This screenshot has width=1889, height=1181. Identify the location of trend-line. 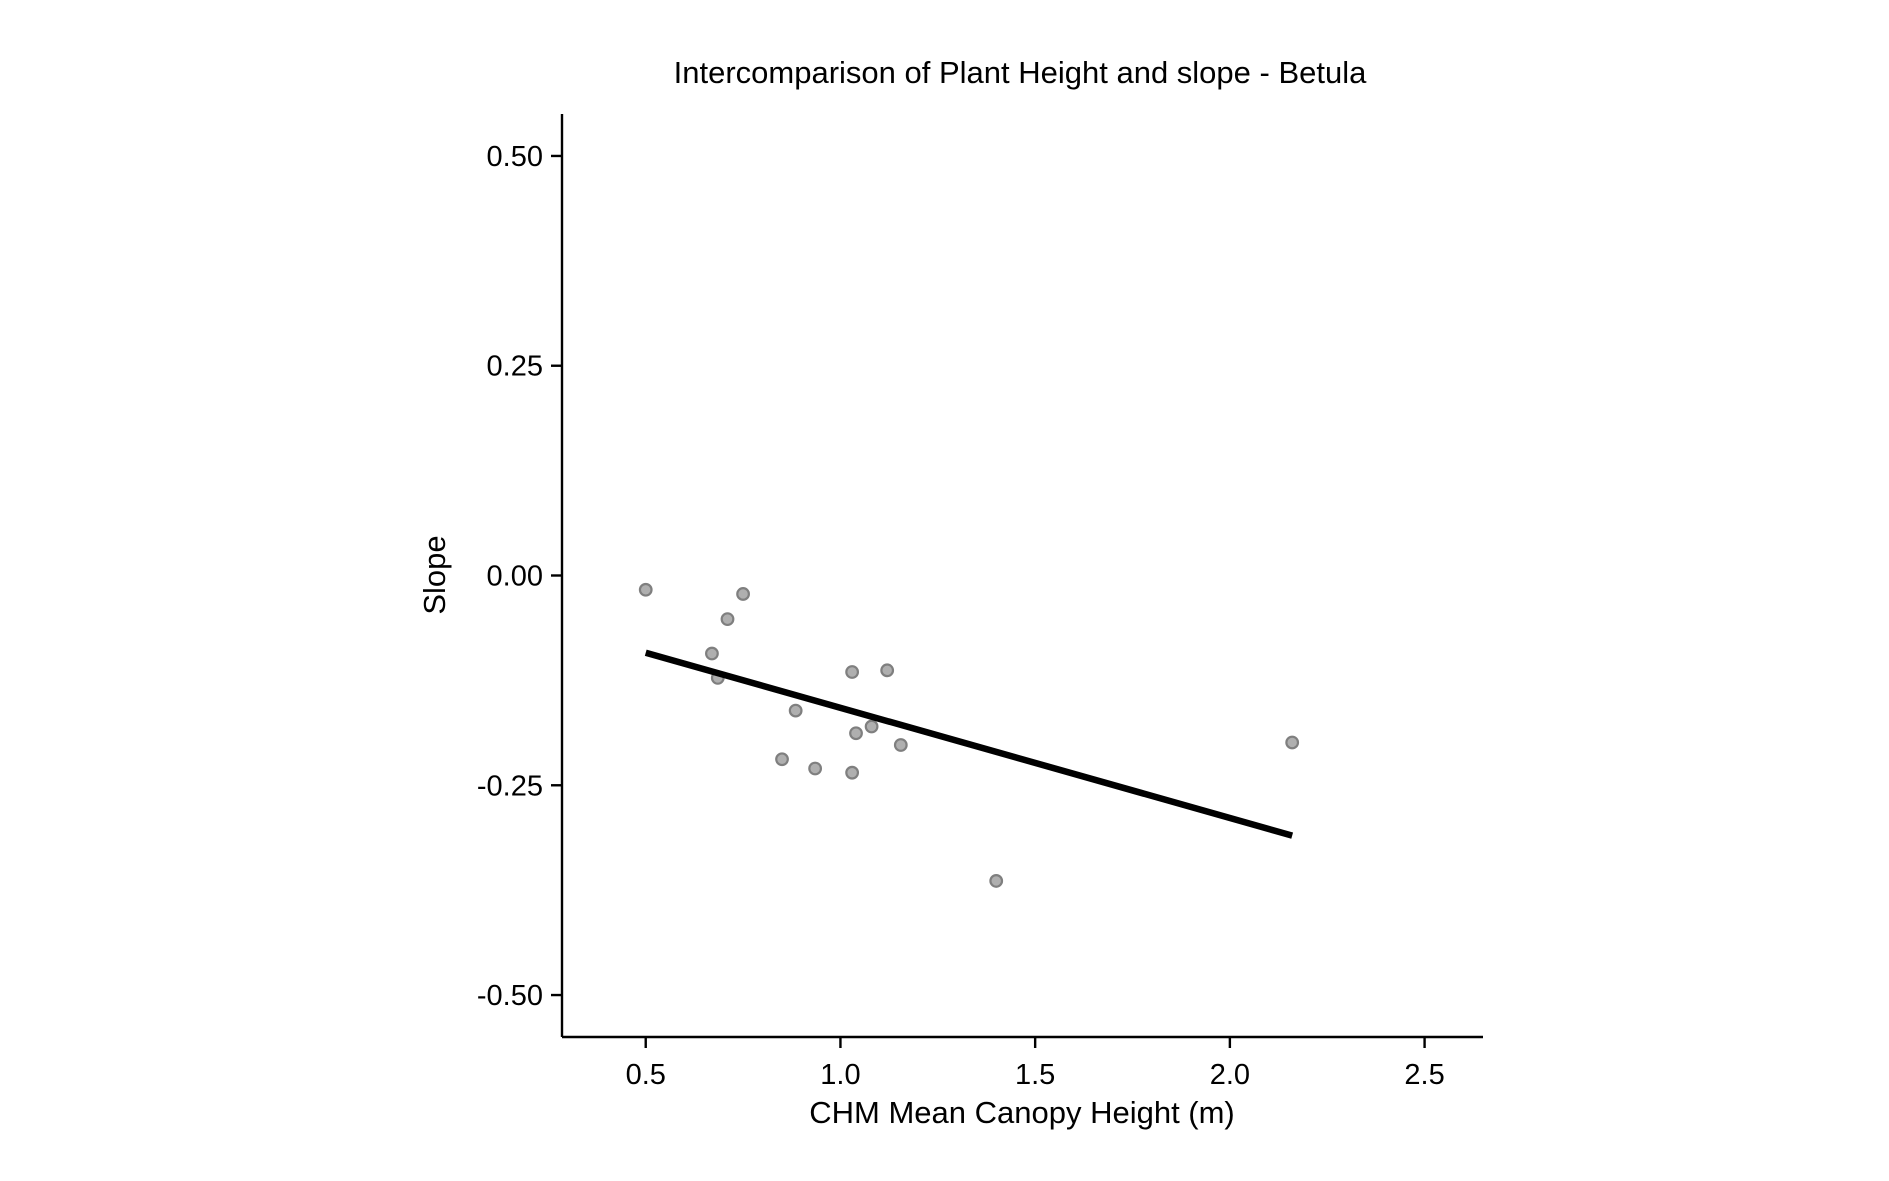
(969, 744).